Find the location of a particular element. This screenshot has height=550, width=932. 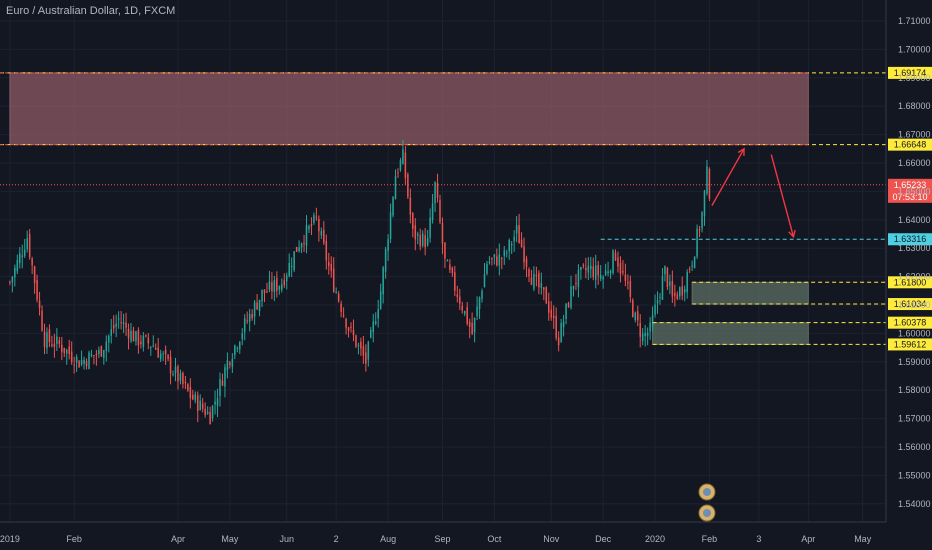

level-1-63316-tag-label: 1.63316 is located at coordinates (910, 239).